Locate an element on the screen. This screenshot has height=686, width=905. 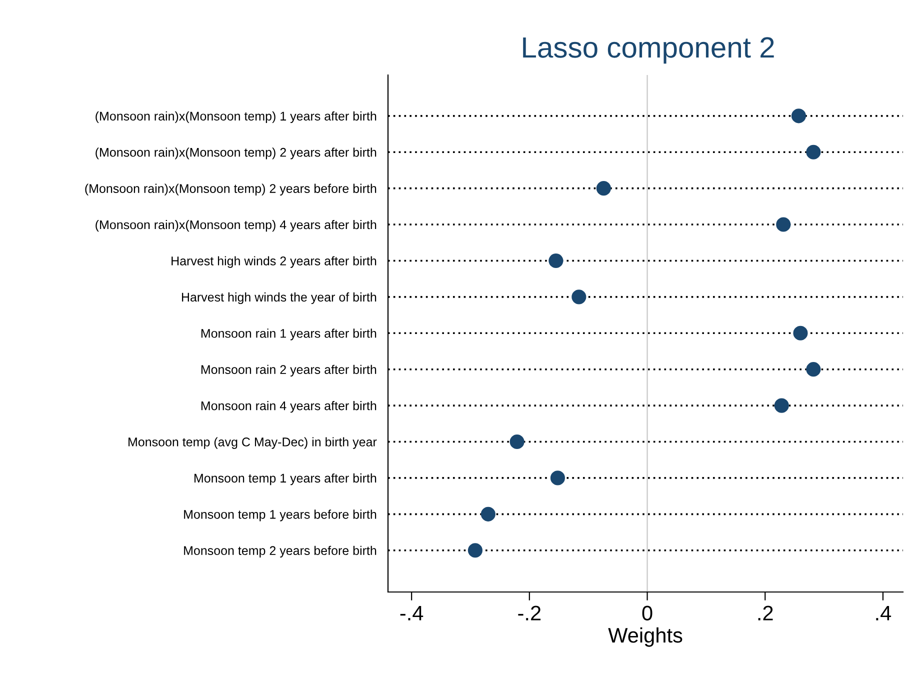
y-tick-label: (Monsoon rain)x(Monsoon temp) 2 years before birth is located at coordinates (230, 190).